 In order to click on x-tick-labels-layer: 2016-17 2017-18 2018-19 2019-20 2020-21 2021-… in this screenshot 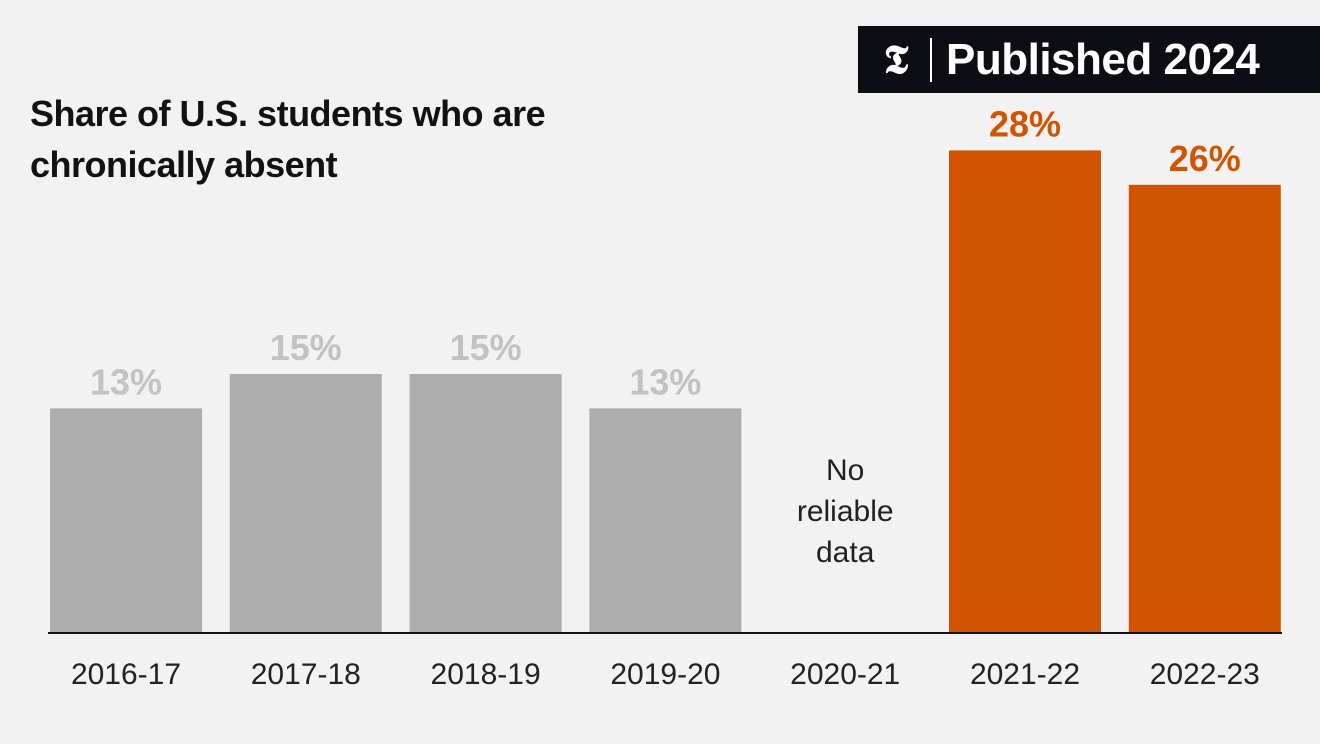, I will do `click(665, 674)`.